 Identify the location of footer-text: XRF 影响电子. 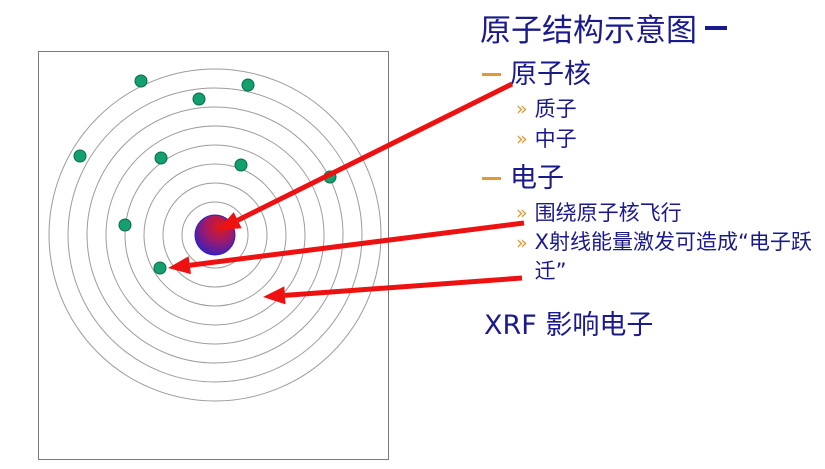
(569, 325).